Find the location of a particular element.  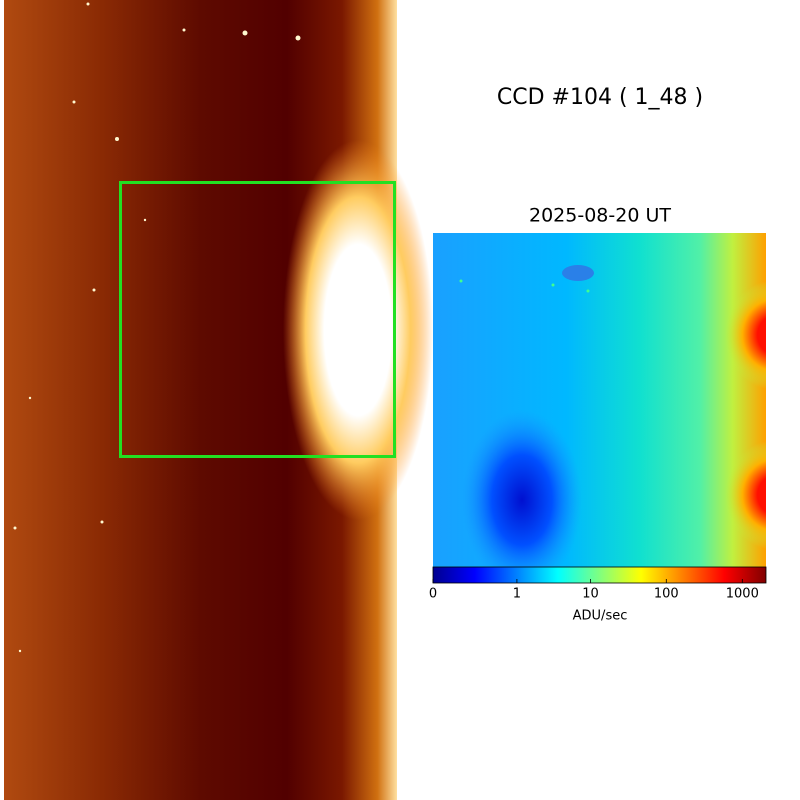

panel-title: 2025-08-20 UT is located at coordinates (600, 216).